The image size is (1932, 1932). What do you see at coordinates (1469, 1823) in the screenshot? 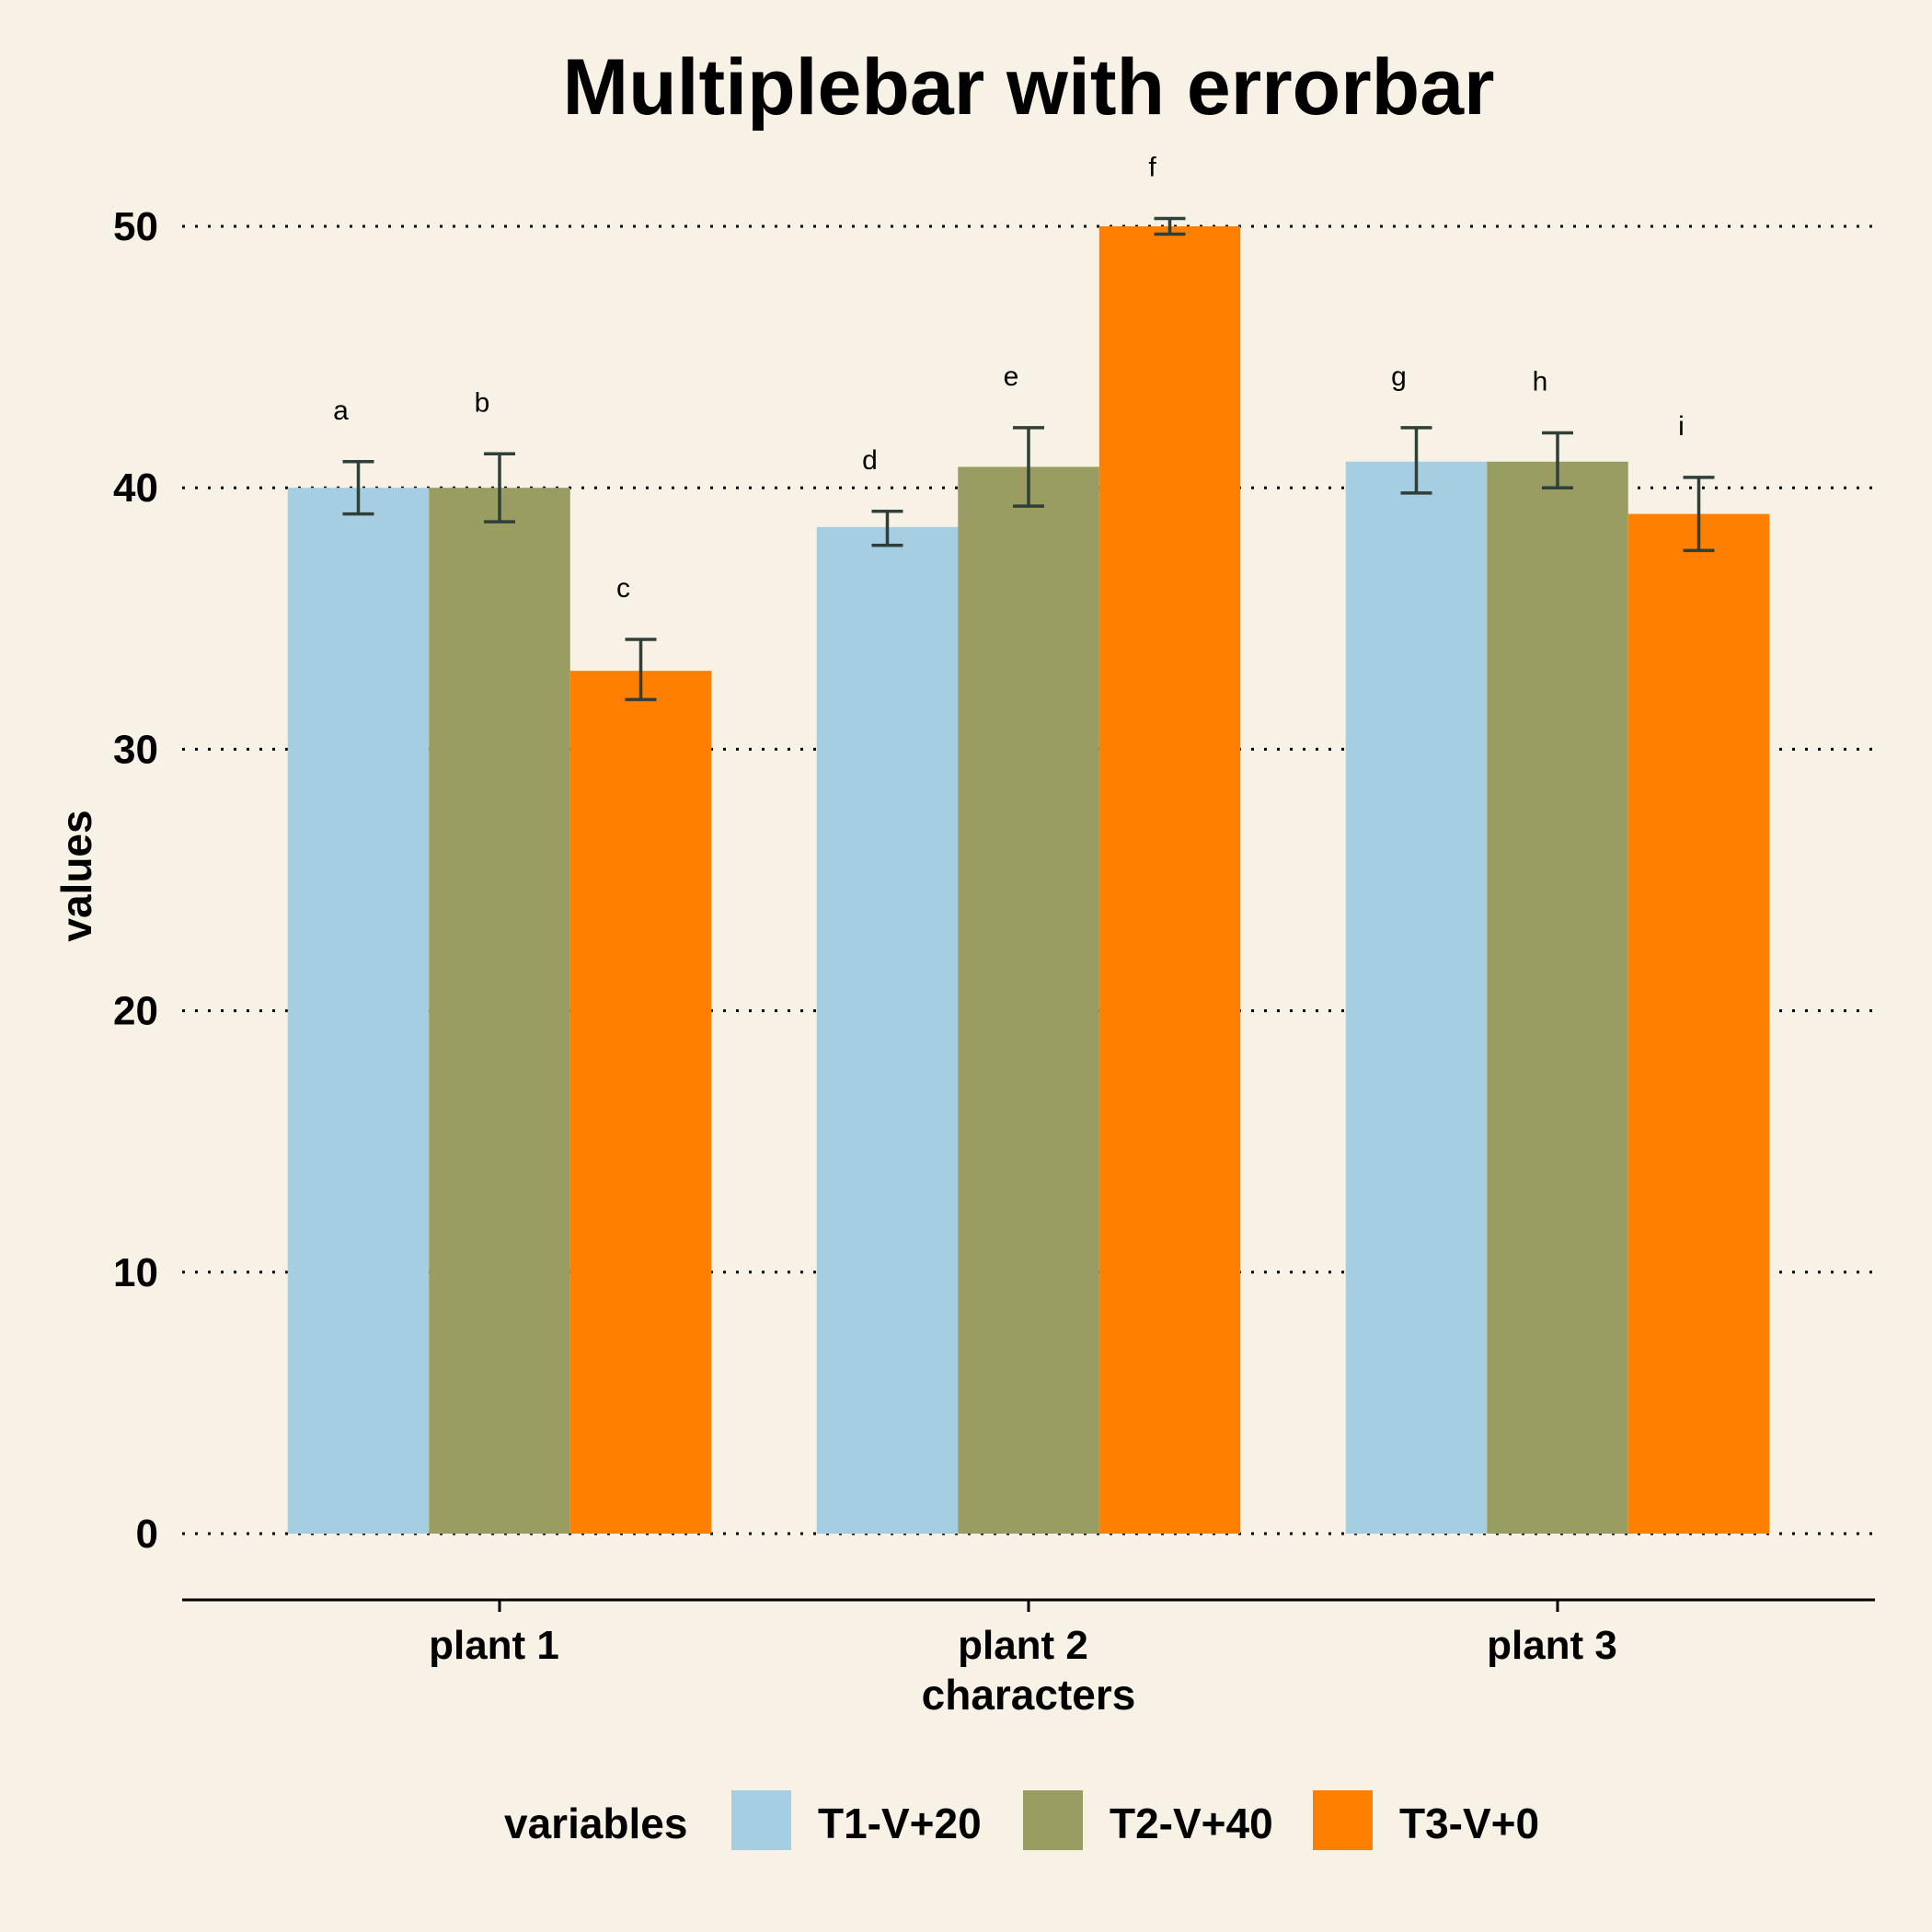
I see `legend-label: T3-V+0` at bounding box center [1469, 1823].